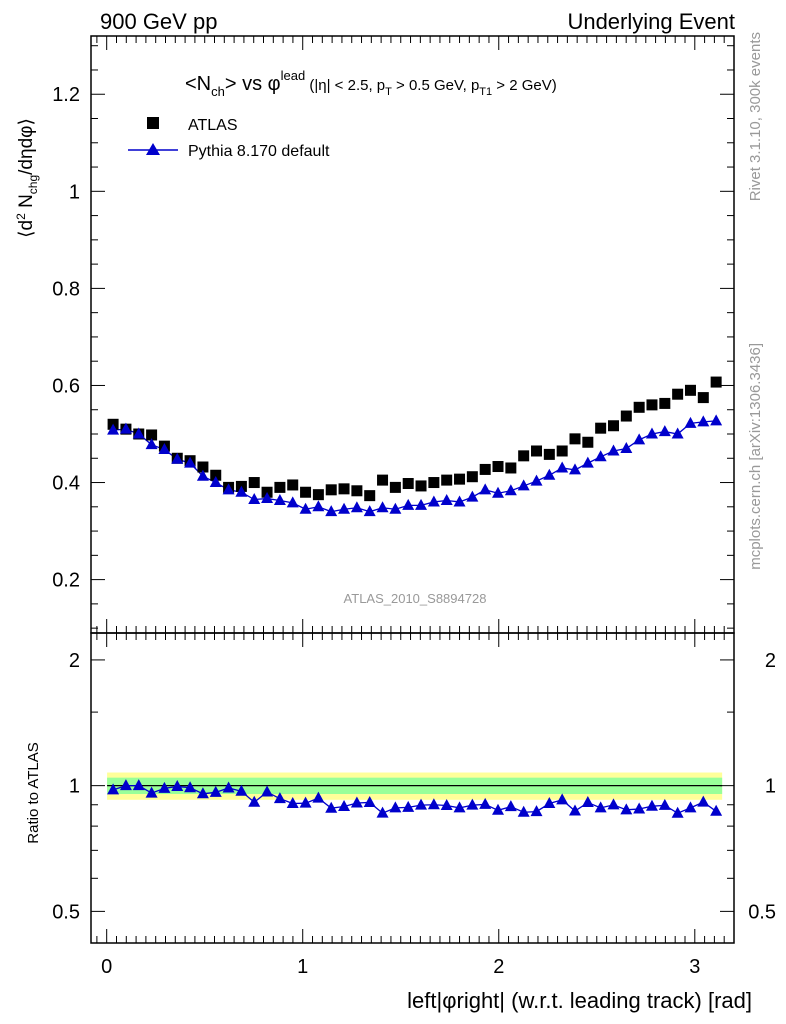 The height and width of the screenshot is (1024, 786). I want to click on process-label: Underlying Event, so click(651, 21).